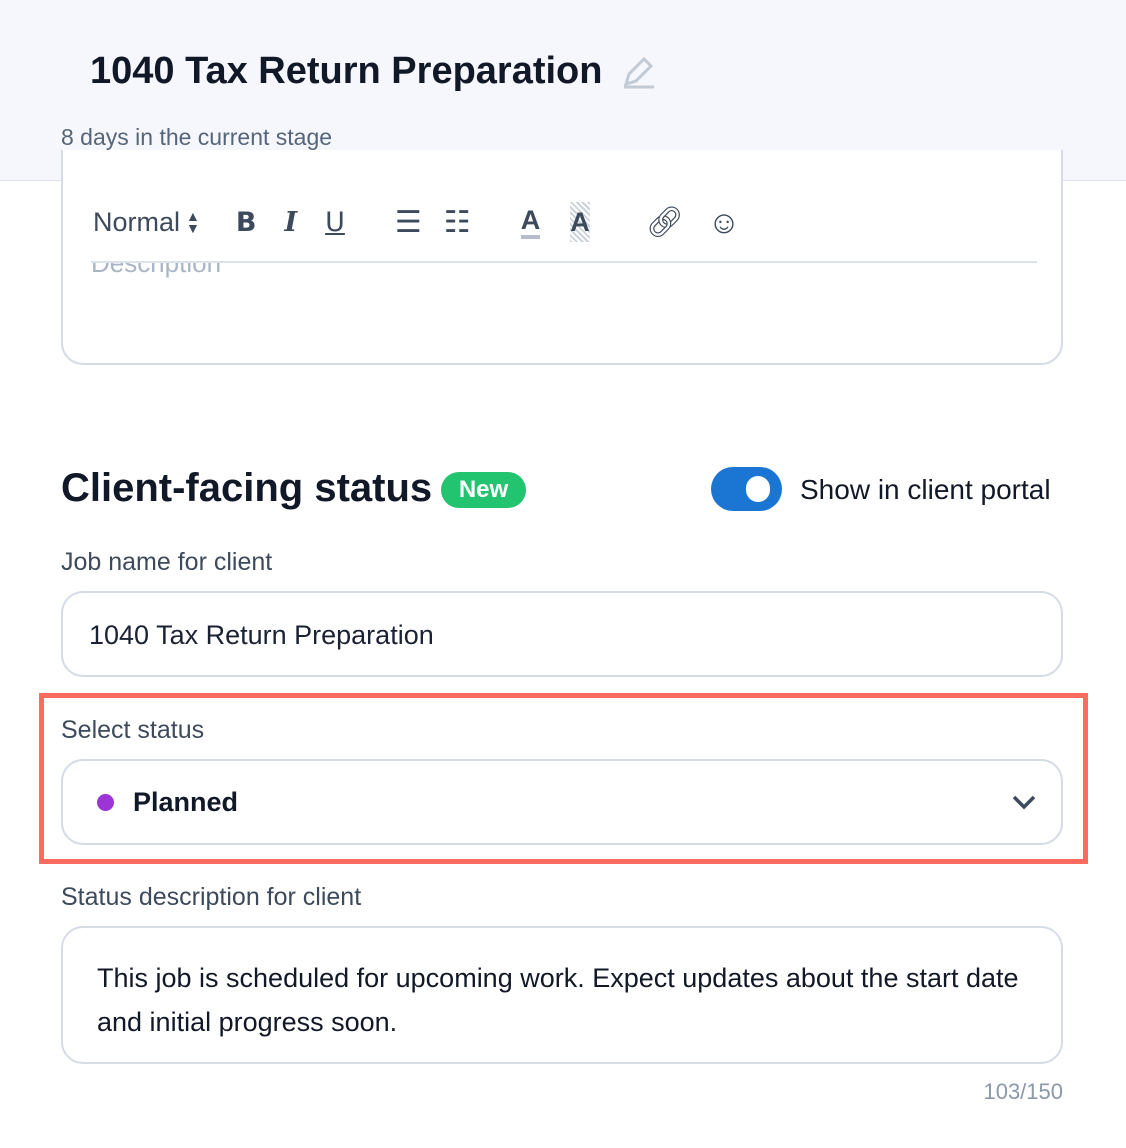 This screenshot has width=1126, height=1148. What do you see at coordinates (247, 488) in the screenshot?
I see `section-heading: Client-facing status` at bounding box center [247, 488].